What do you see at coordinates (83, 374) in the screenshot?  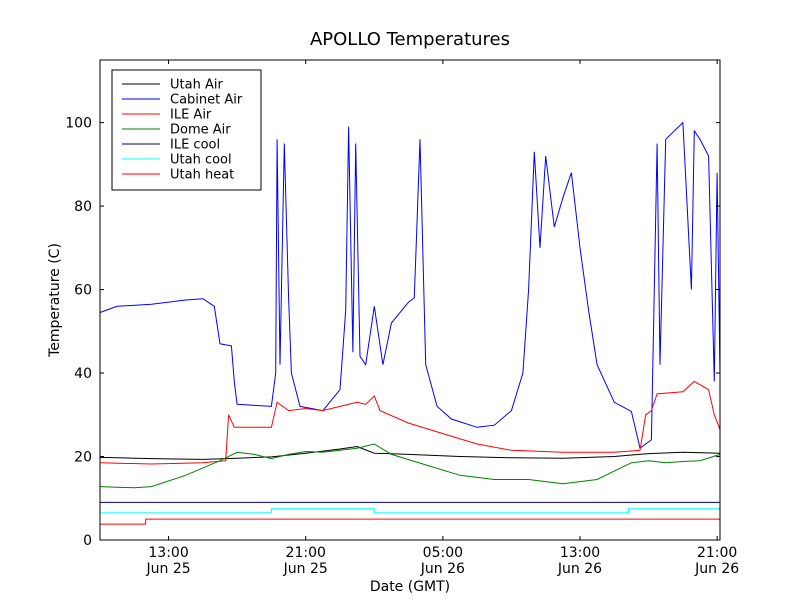 I see `y-tick-label: 40` at bounding box center [83, 374].